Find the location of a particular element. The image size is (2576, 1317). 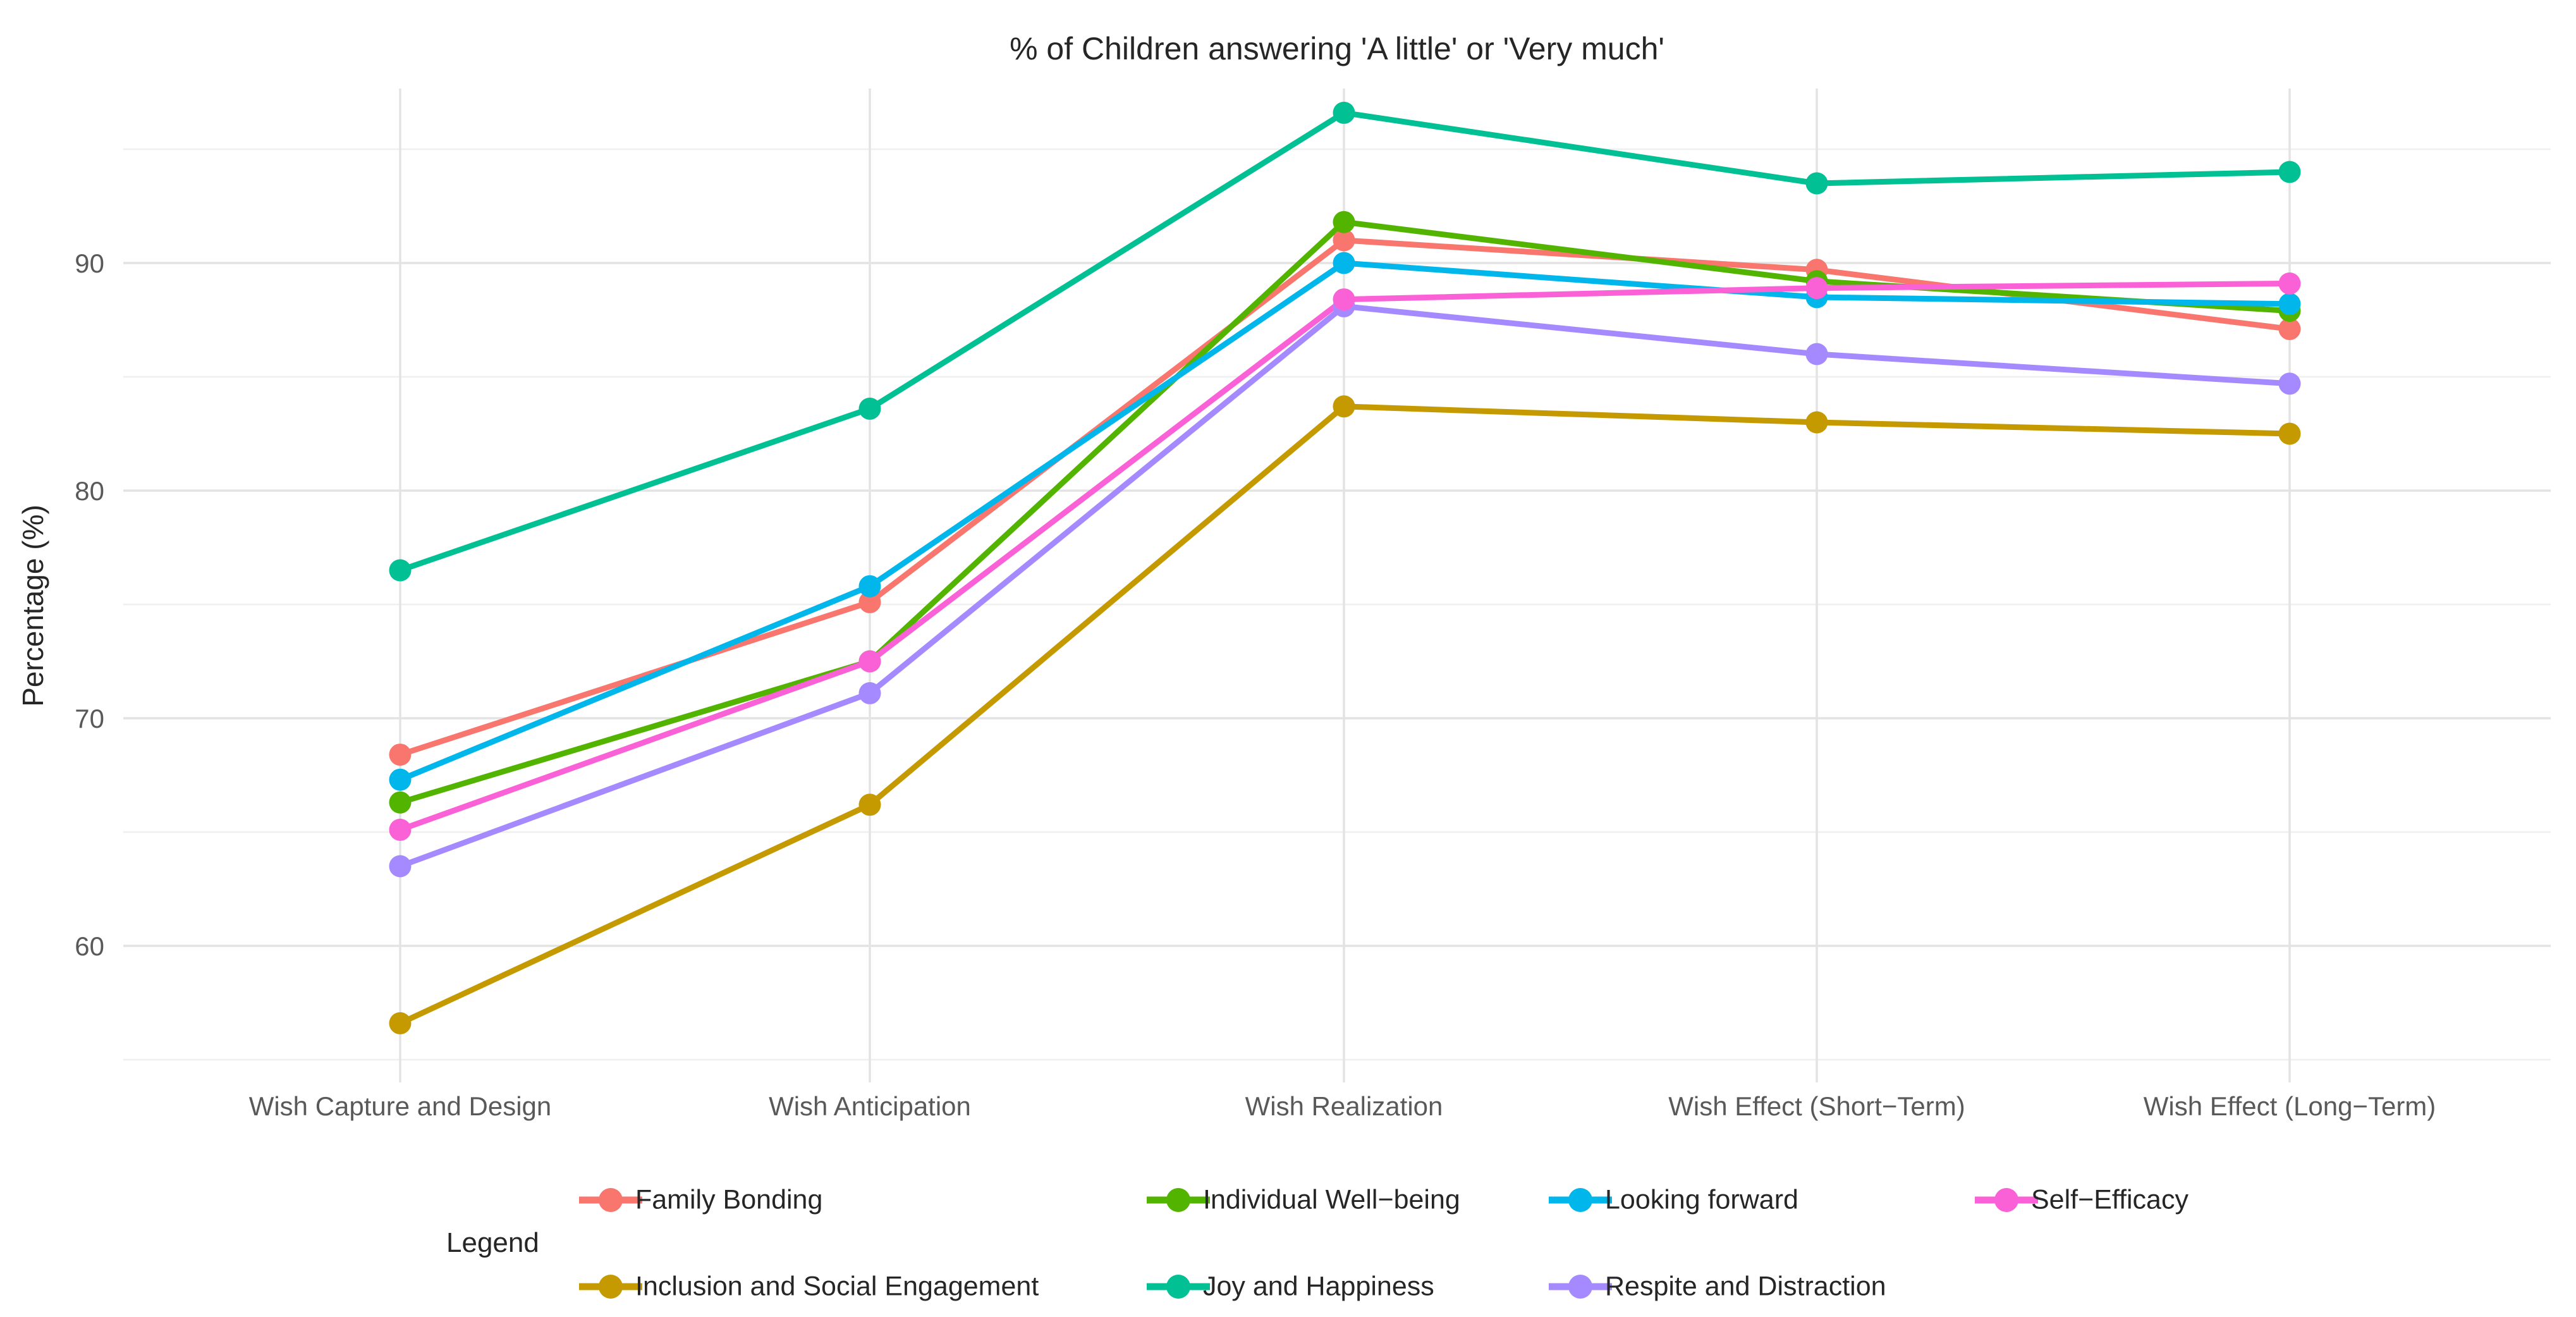

y-tick-label: 60 is located at coordinates (89, 946).